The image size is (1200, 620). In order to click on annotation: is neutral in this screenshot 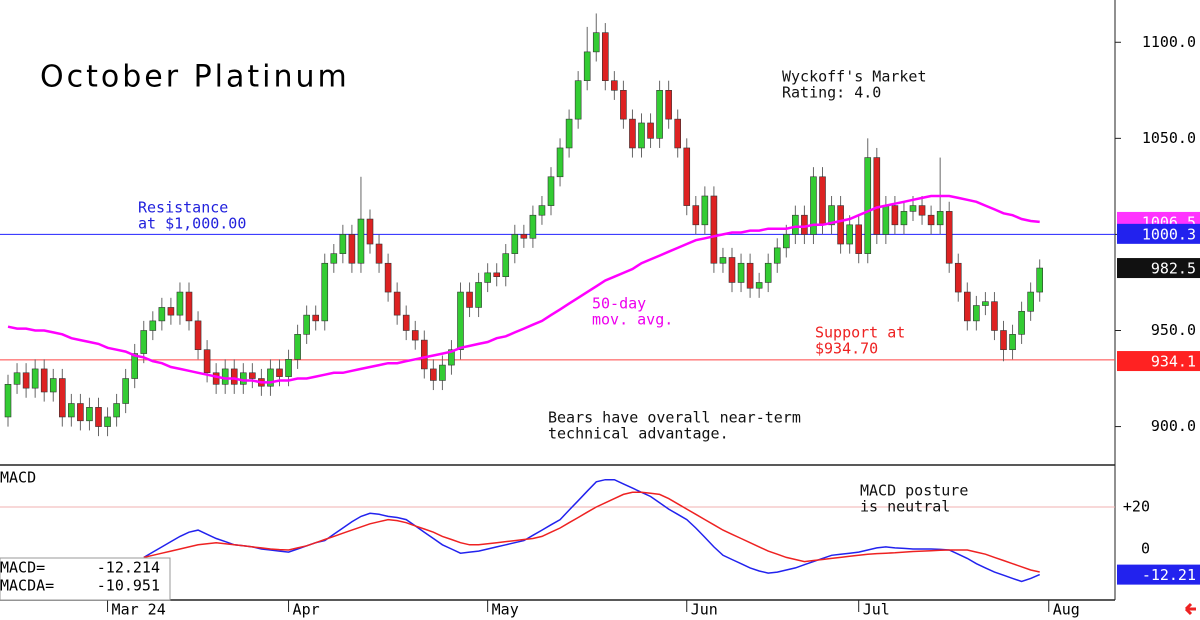, I will do `click(905, 507)`.